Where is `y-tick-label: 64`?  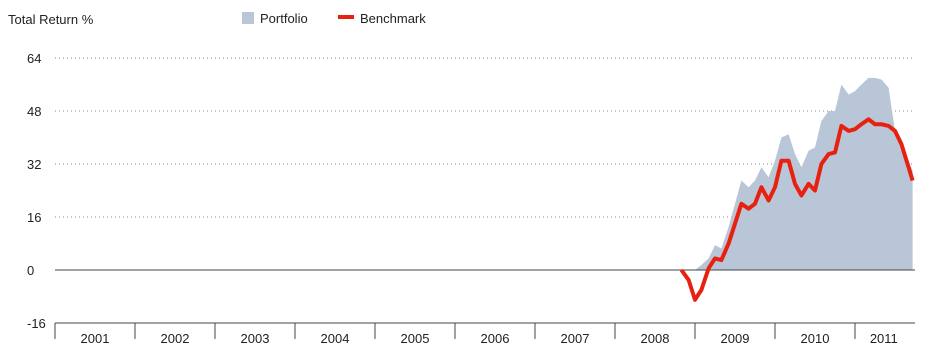 y-tick-label: 64 is located at coordinates (34, 58).